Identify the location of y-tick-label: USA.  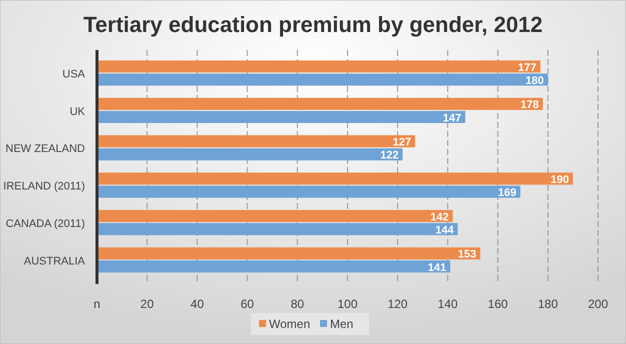
(74, 74).